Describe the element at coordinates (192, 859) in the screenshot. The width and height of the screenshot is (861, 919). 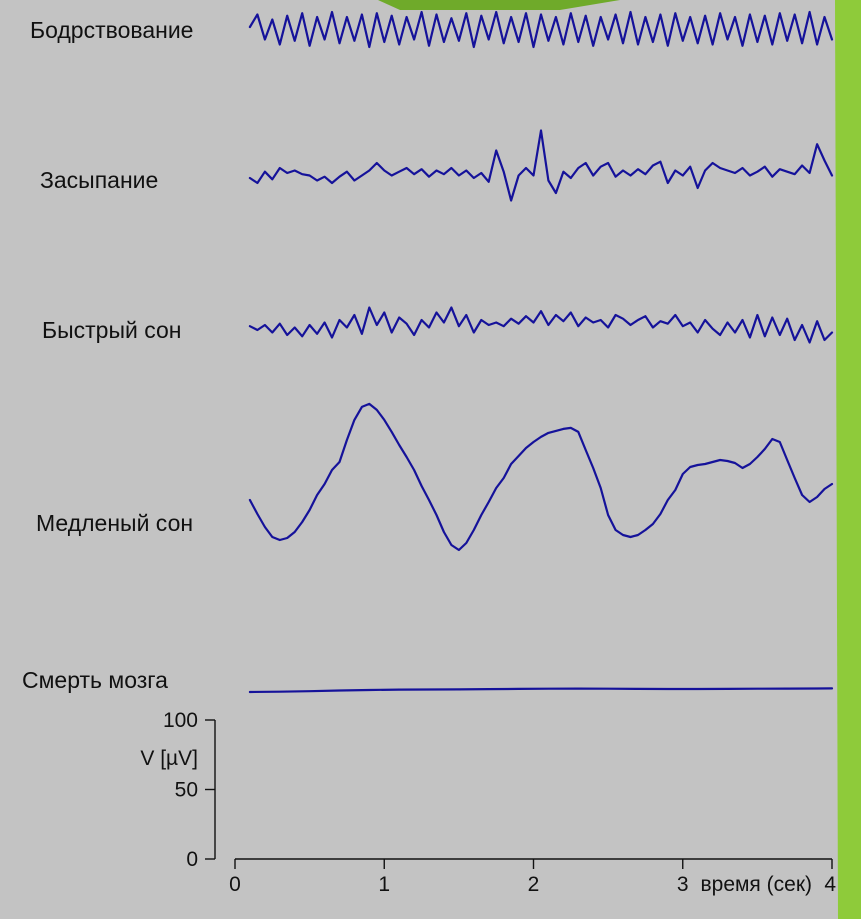
I see `y-tick-label-0: 0` at that location.